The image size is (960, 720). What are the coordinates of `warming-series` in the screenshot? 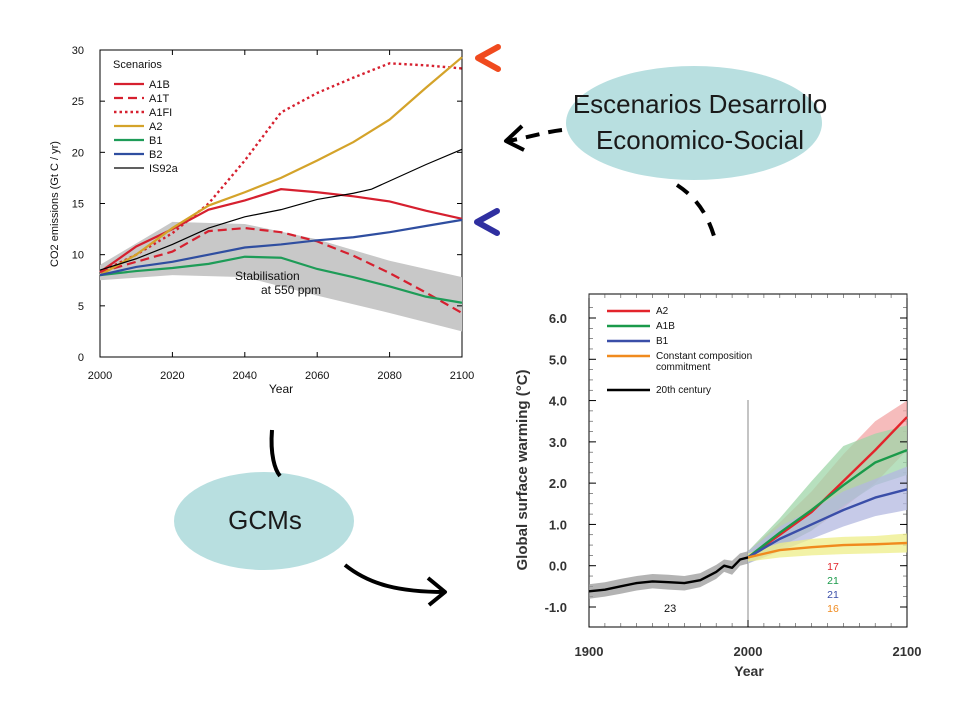 It's located at (748, 504).